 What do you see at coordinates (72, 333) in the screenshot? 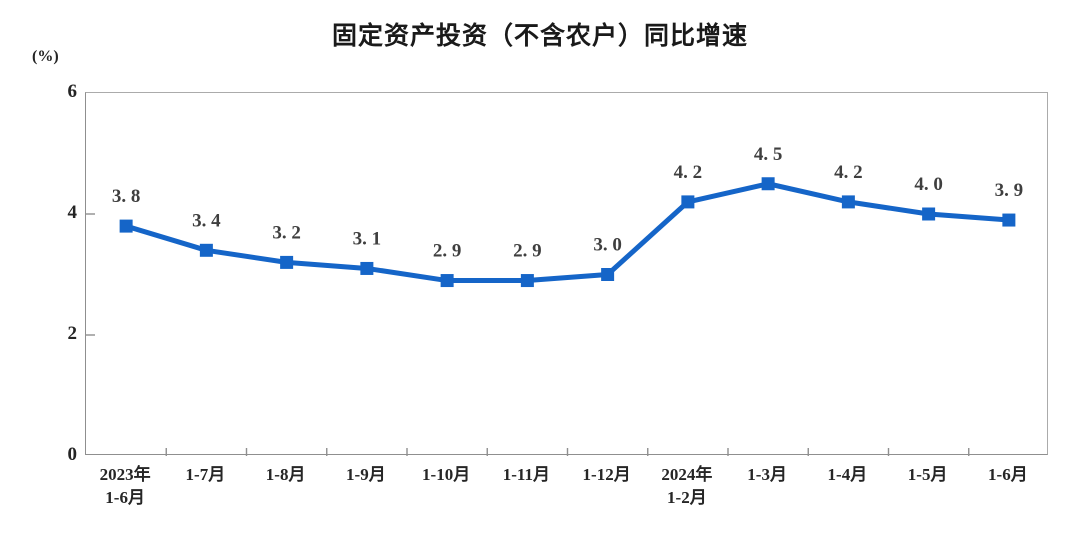
I see `y-axis-tick-label: 2` at bounding box center [72, 333].